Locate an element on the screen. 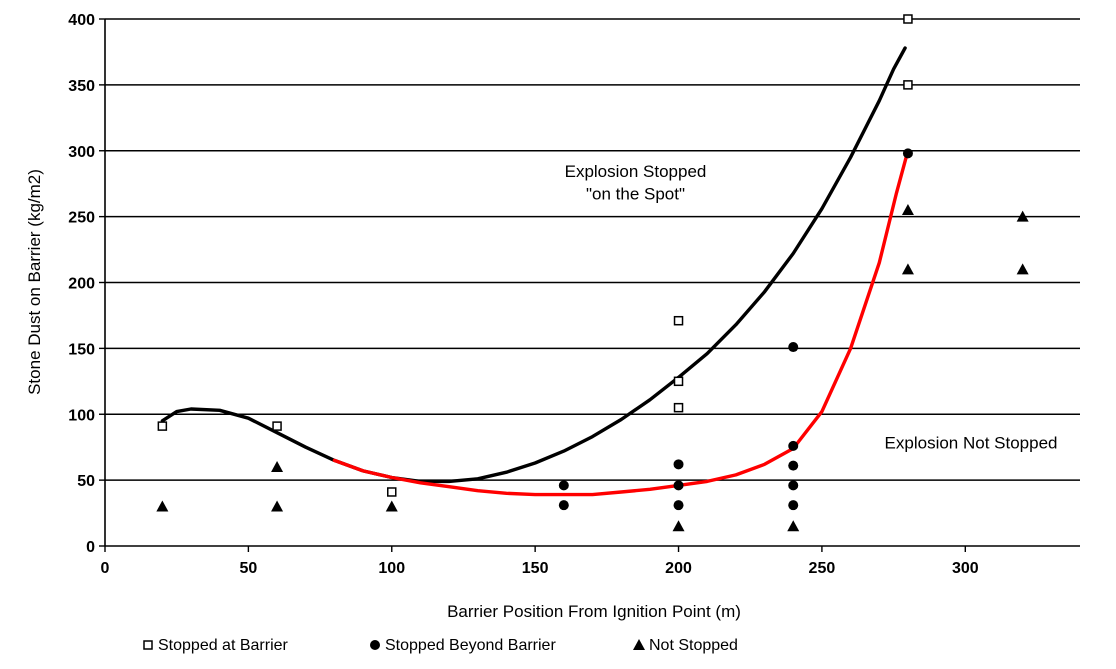 The width and height of the screenshot is (1116, 669). legend-marker-stopped-at-barrier is located at coordinates (148, 645).